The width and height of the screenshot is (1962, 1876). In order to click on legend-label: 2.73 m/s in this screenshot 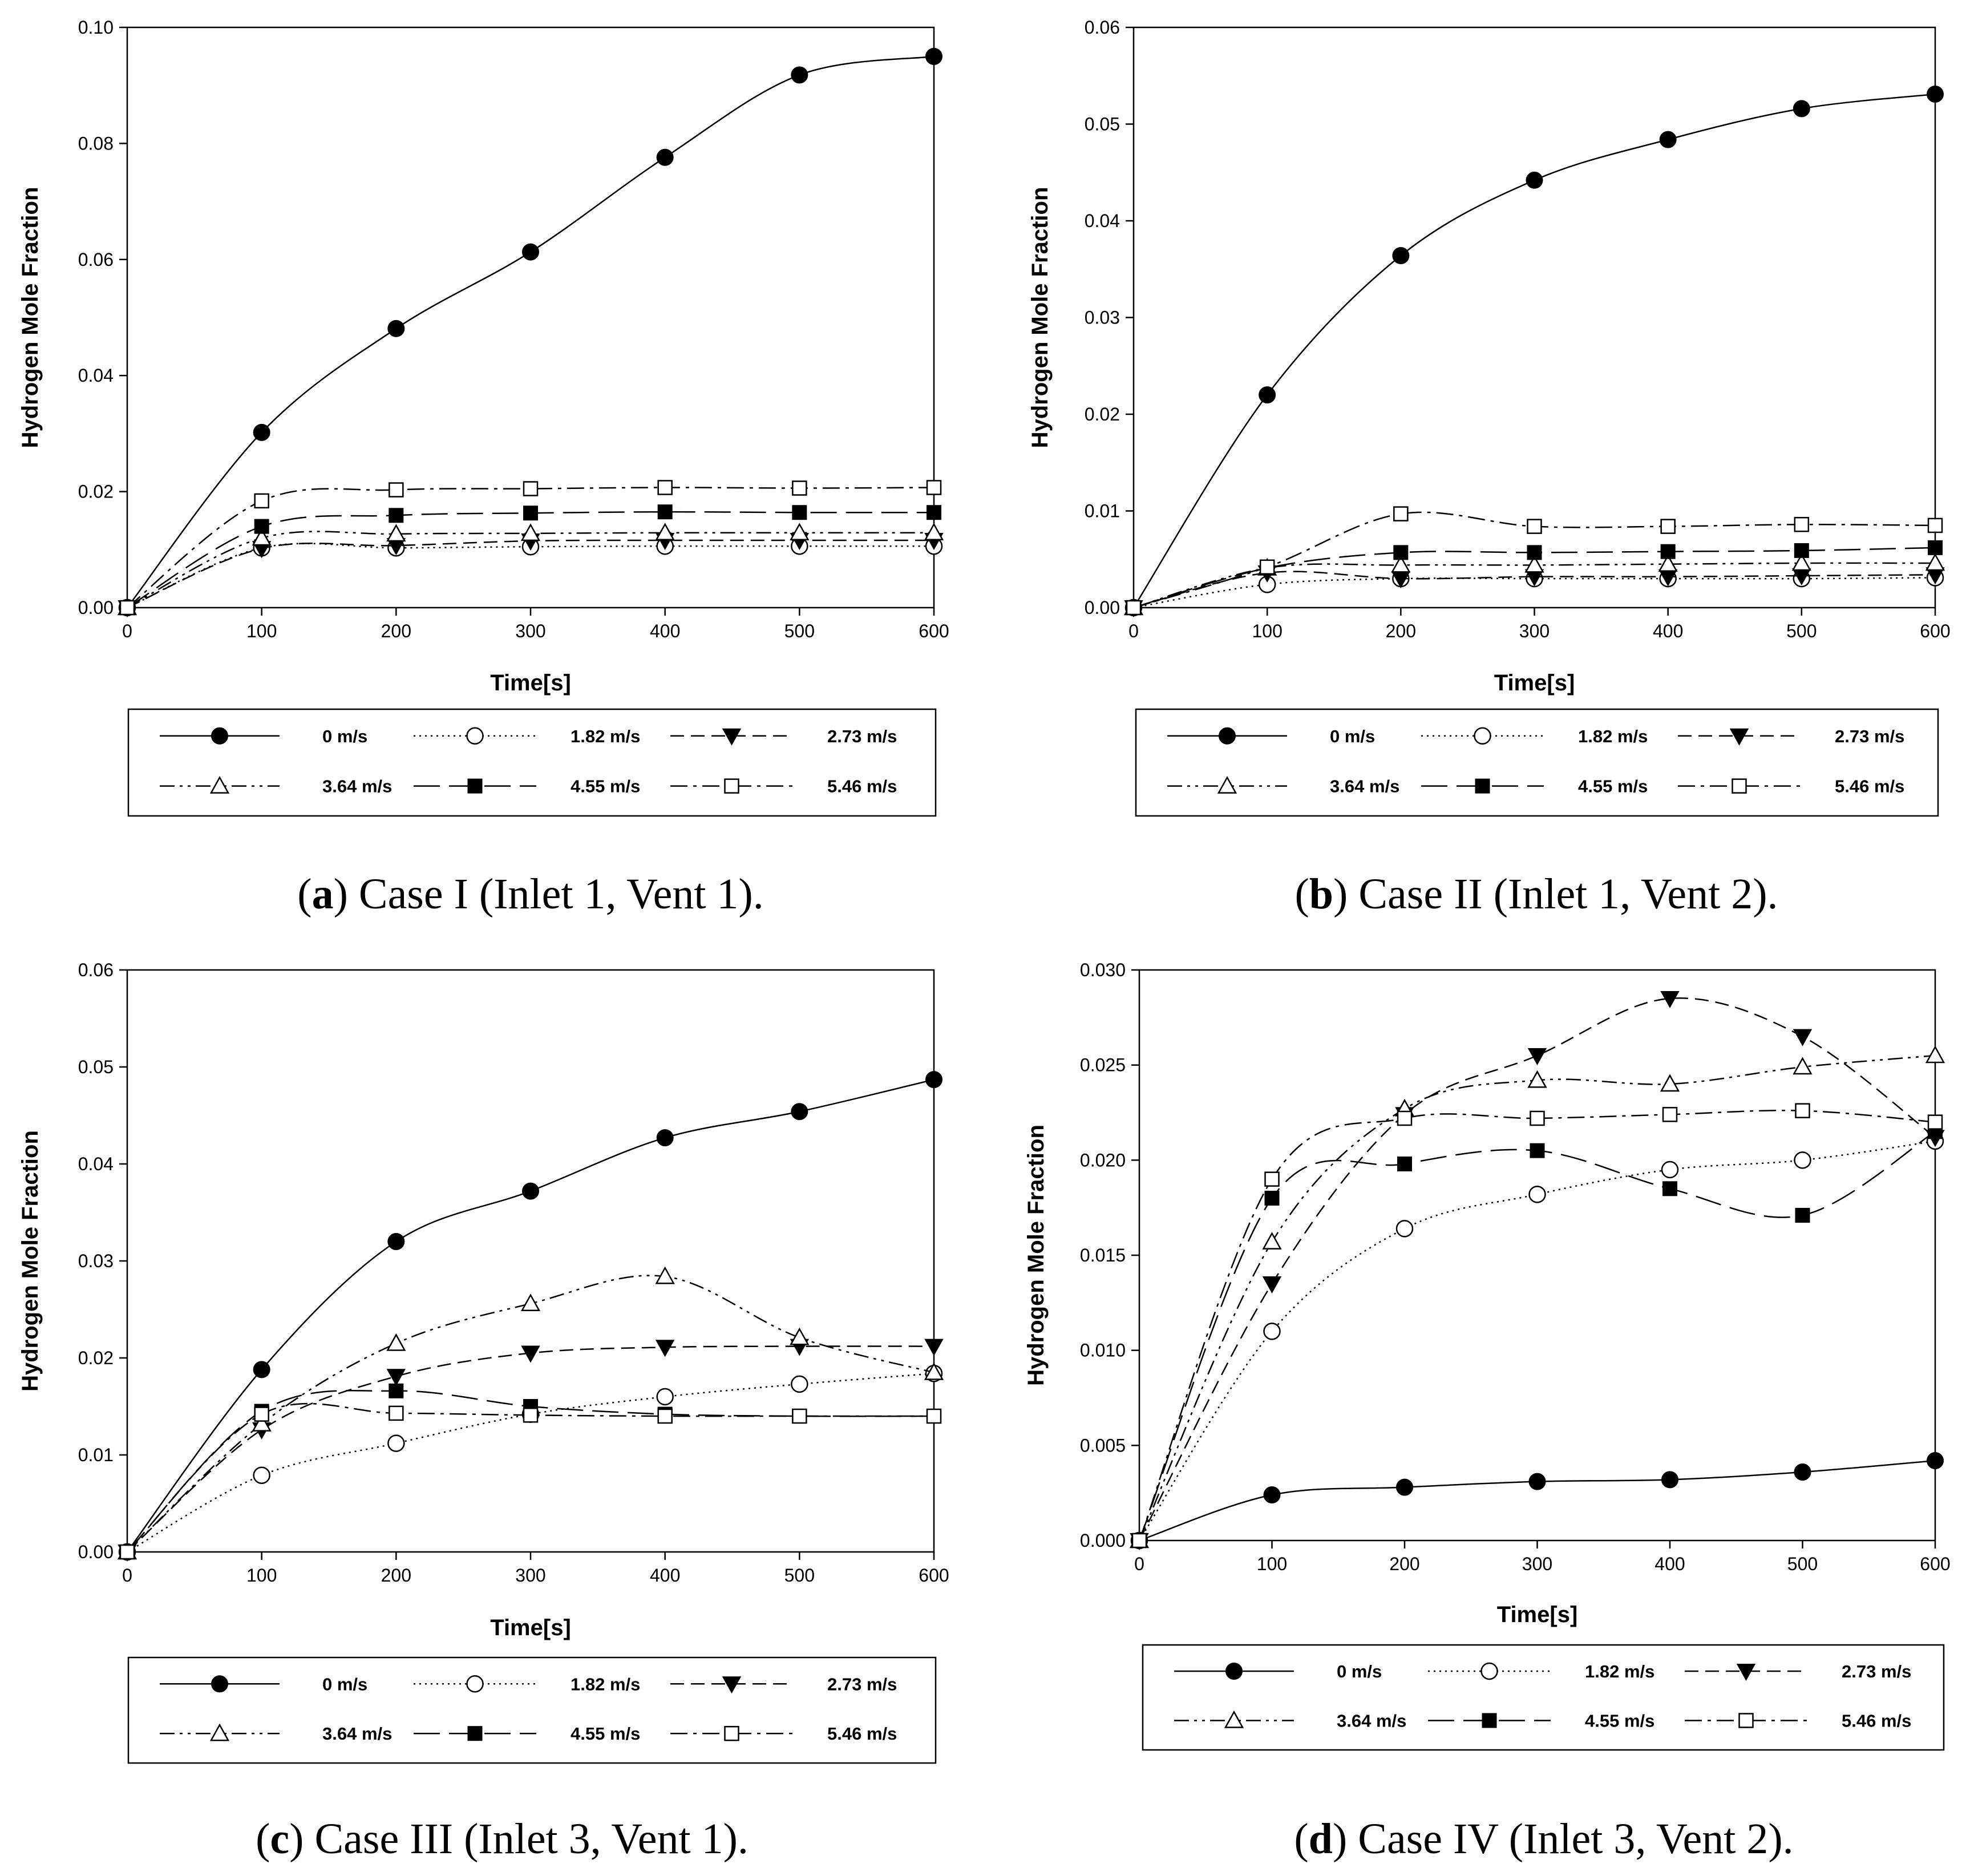, I will do `click(862, 736)`.